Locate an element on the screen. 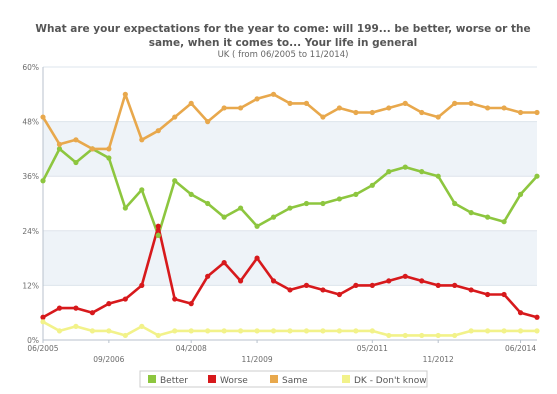  legend-label: DK - Don't know is located at coordinates (390, 381).